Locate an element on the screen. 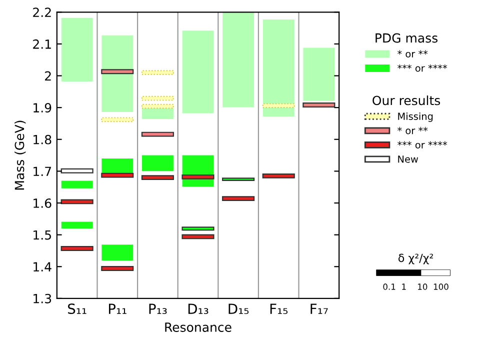  x-tick-label: P₁₃ is located at coordinates (158, 309).